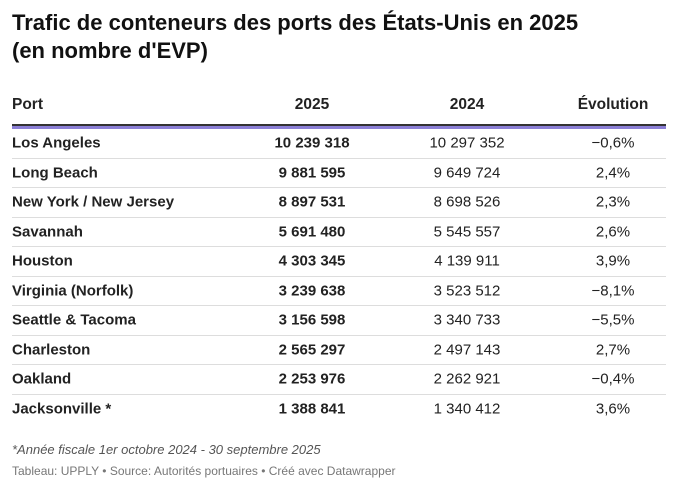 The height and width of the screenshot is (490, 677). I want to click on port-name: Long Beach, so click(55, 172).